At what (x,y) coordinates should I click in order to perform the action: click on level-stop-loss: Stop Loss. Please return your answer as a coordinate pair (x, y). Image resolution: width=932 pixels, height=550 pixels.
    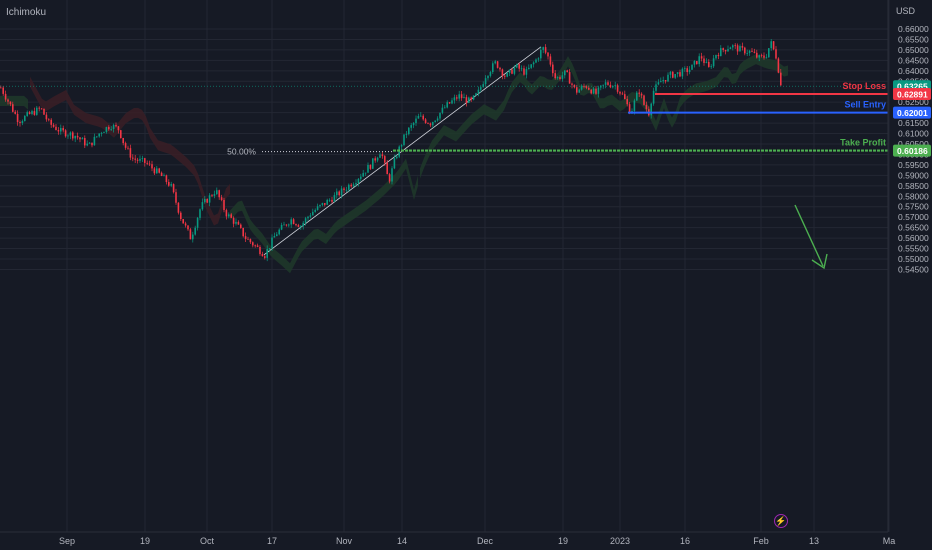
    Looking at the image, I should click on (771, 88).